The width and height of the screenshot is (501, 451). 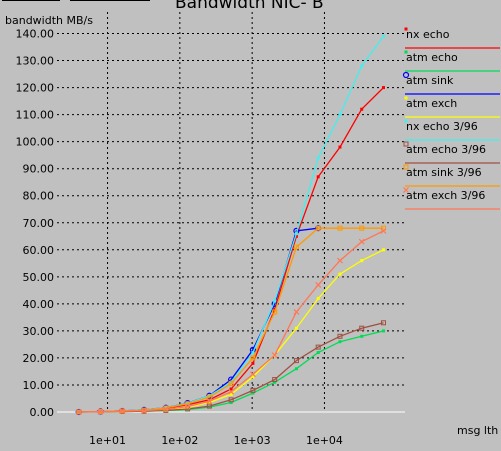 What do you see at coordinates (39, 196) in the screenshot?
I see `y-tick-label: 80.00` at bounding box center [39, 196].